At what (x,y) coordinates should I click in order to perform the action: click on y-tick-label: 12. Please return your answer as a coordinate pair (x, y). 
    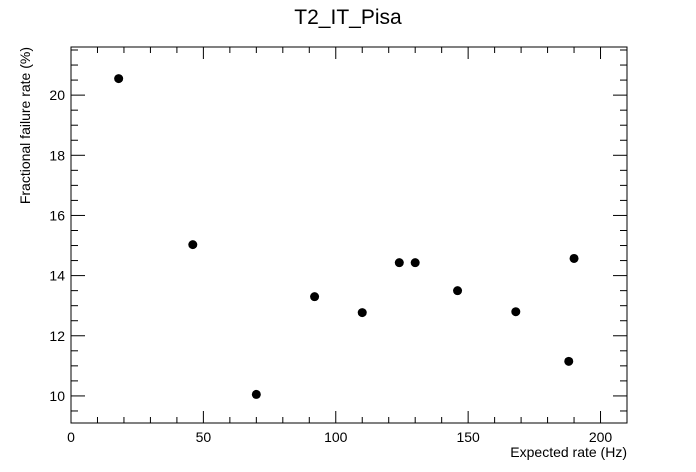
    Looking at the image, I should click on (57, 336).